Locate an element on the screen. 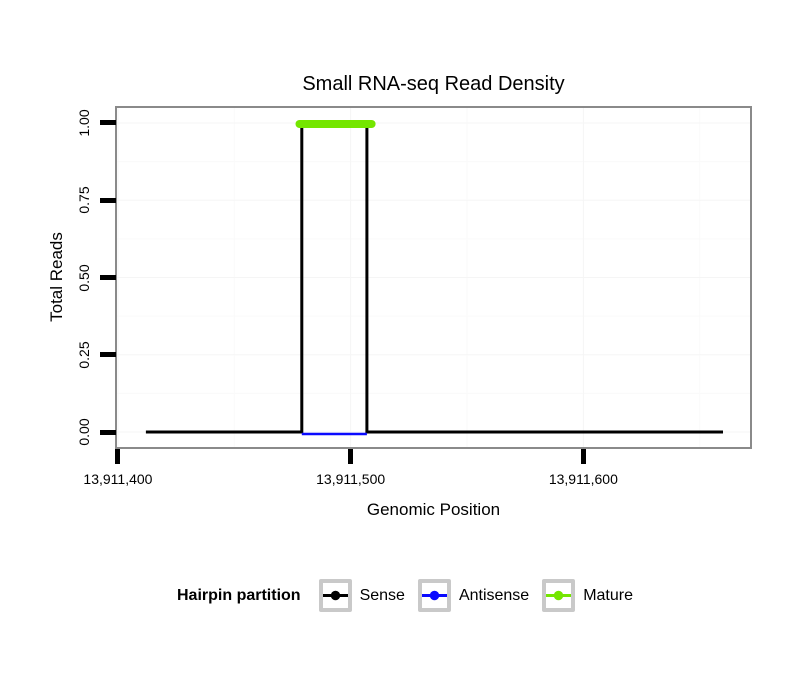 Image resolution: width=810 pixels, height=690 pixels. x-tick-label: 13,911,600 is located at coordinates (583, 479).